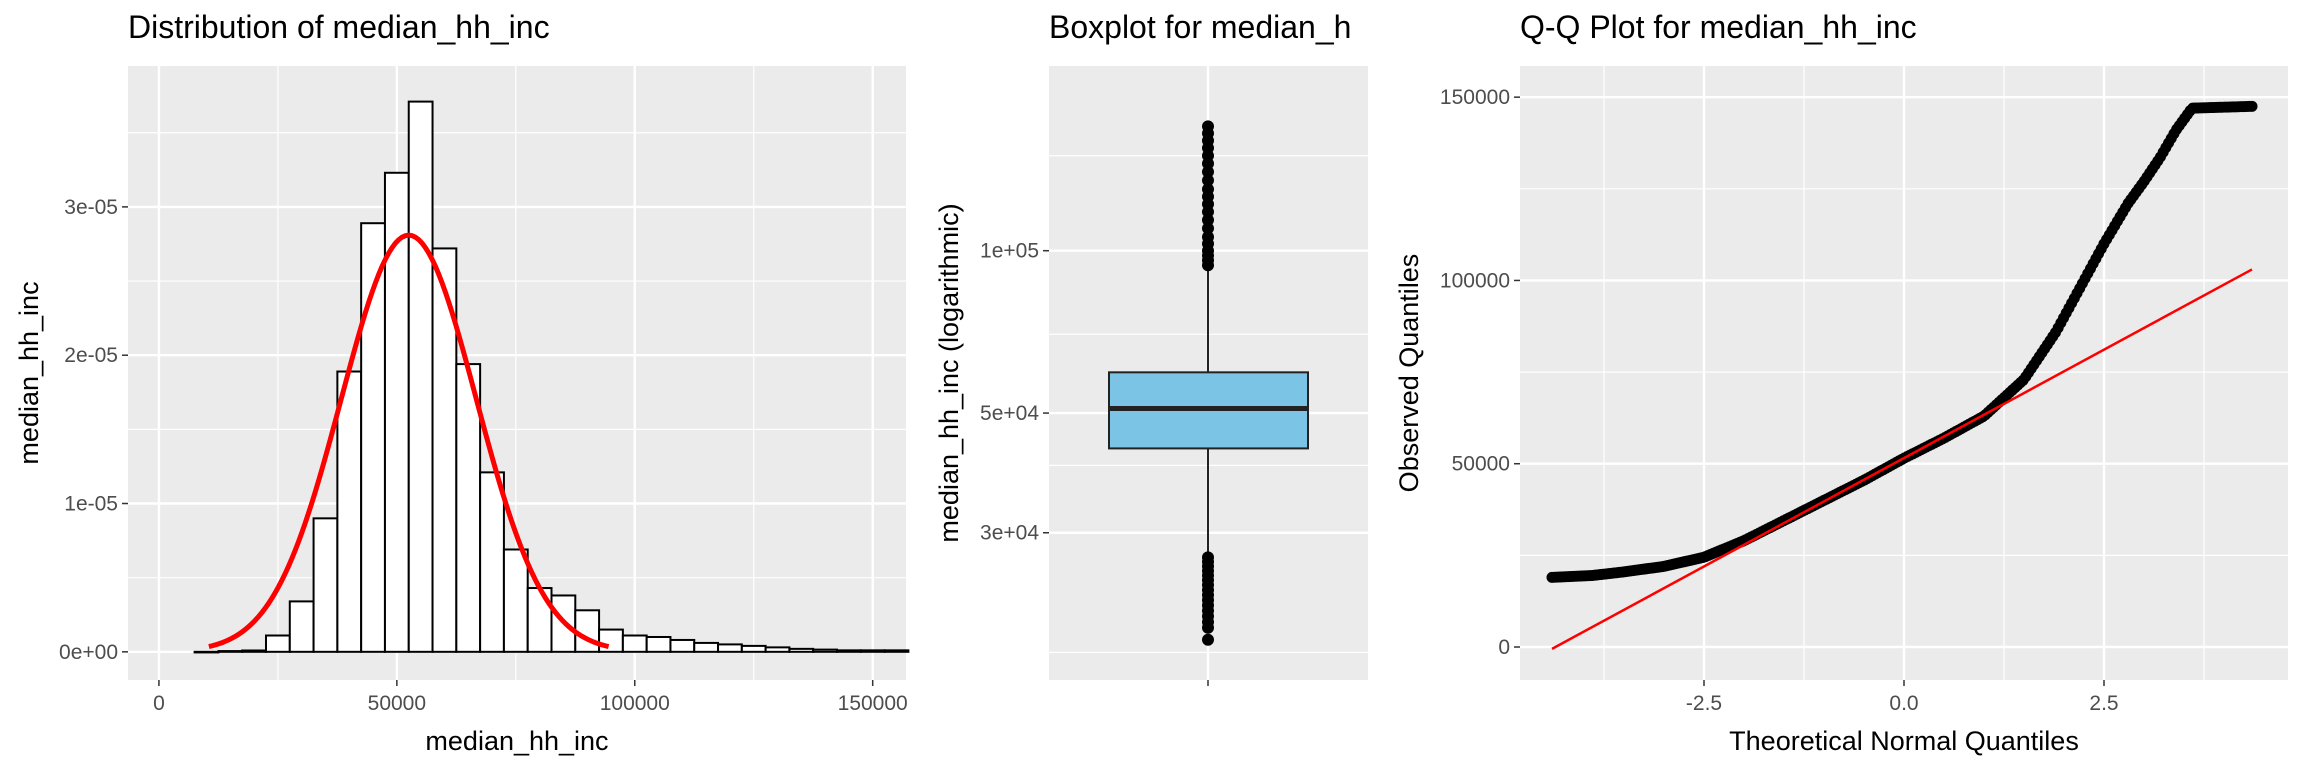 The width and height of the screenshot is (2304, 768). I want to click on boxplot-y-axis-label: median_hh_inc (logarithmic), so click(949, 372).